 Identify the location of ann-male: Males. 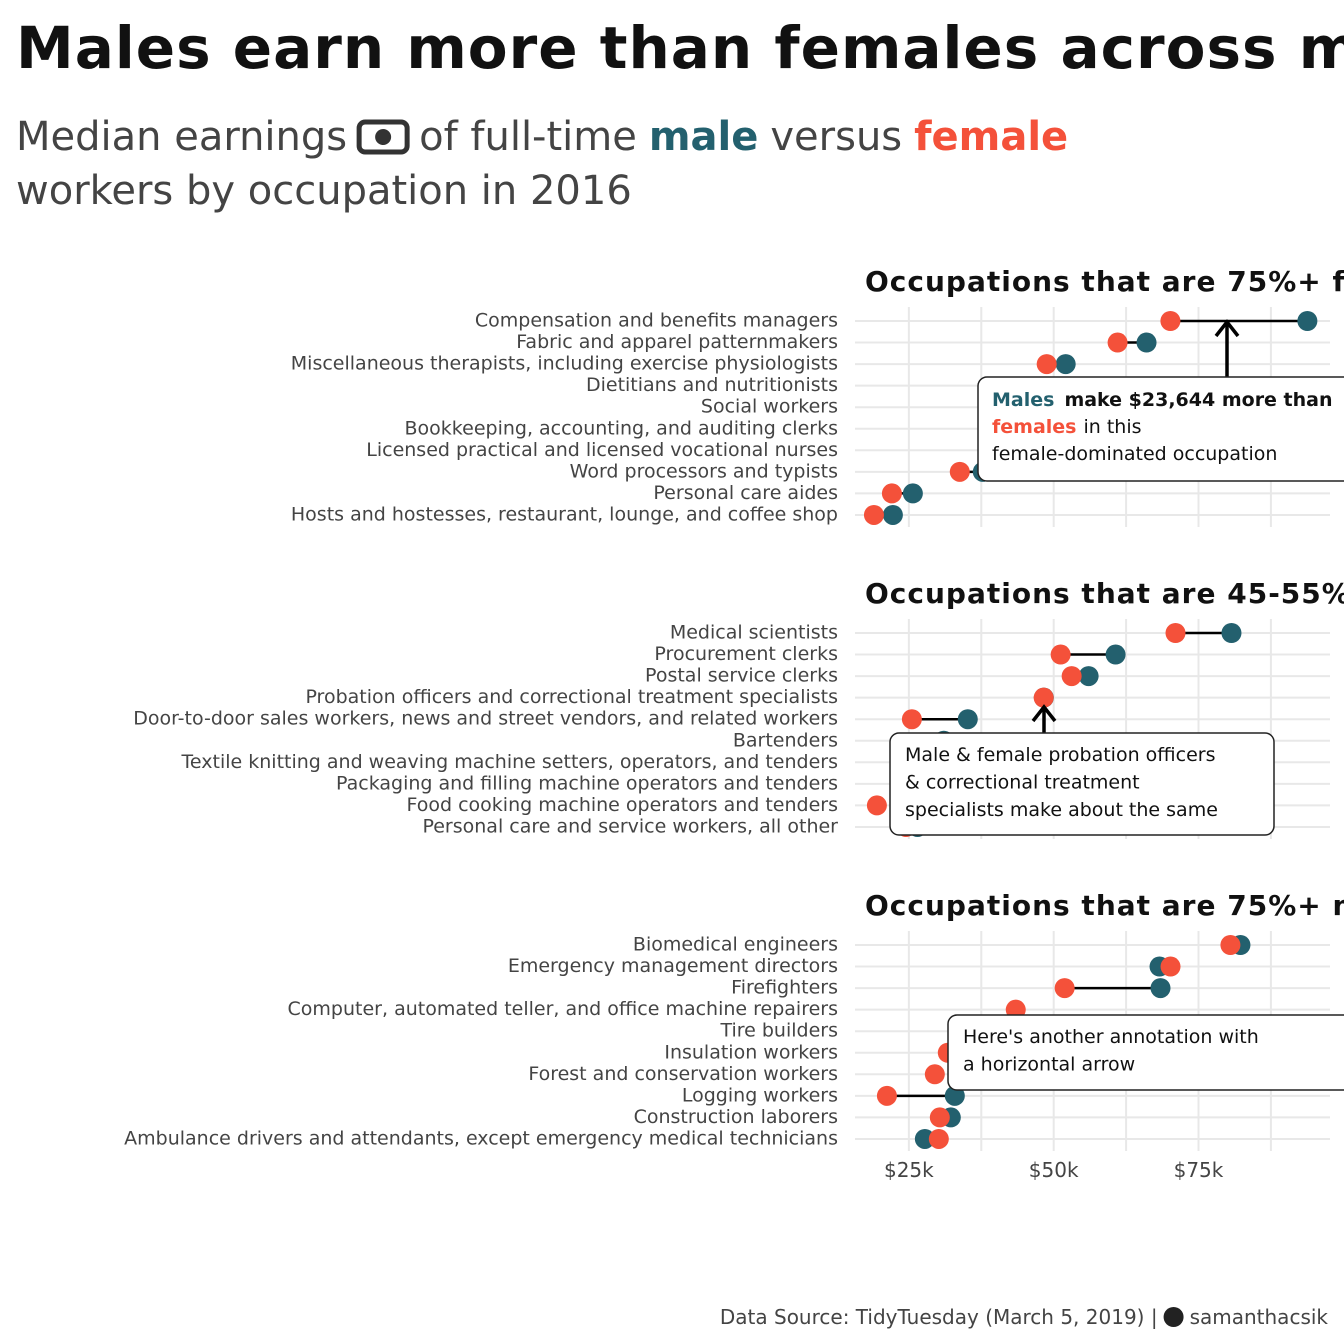
(1023, 400).